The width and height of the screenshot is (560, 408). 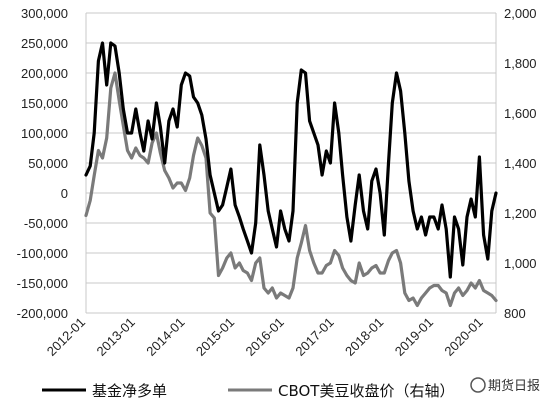 I want to click on left-tick-label: 250,000, so click(x=44, y=43).